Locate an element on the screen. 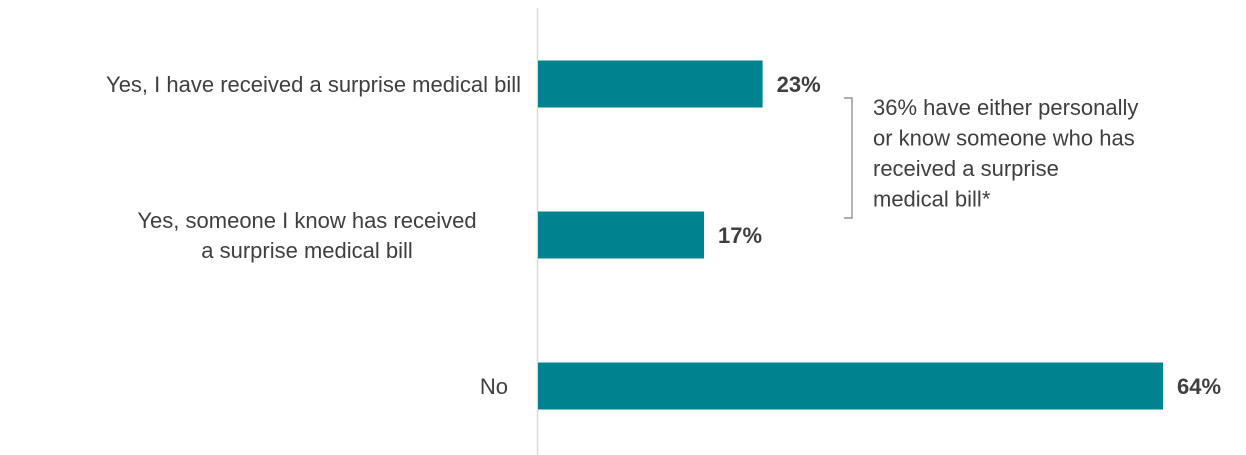 Image resolution: width=1246 pixels, height=455 pixels. category-label-line: a surprise medical bill is located at coordinates (307, 250).